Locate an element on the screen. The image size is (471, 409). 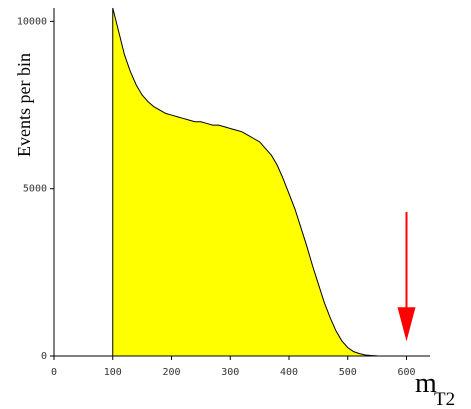
y-axis-label: Events per bin is located at coordinates (24, 105).